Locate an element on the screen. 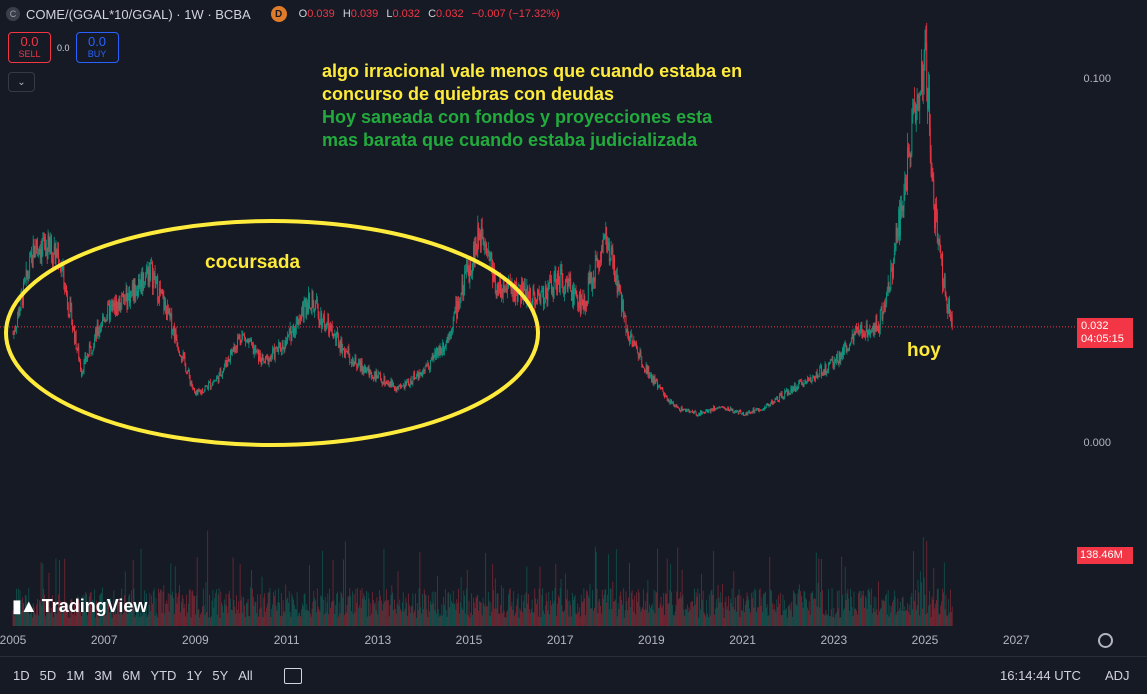 The width and height of the screenshot is (1147, 694). buy-button: 0.0 BUY is located at coordinates (97, 47).